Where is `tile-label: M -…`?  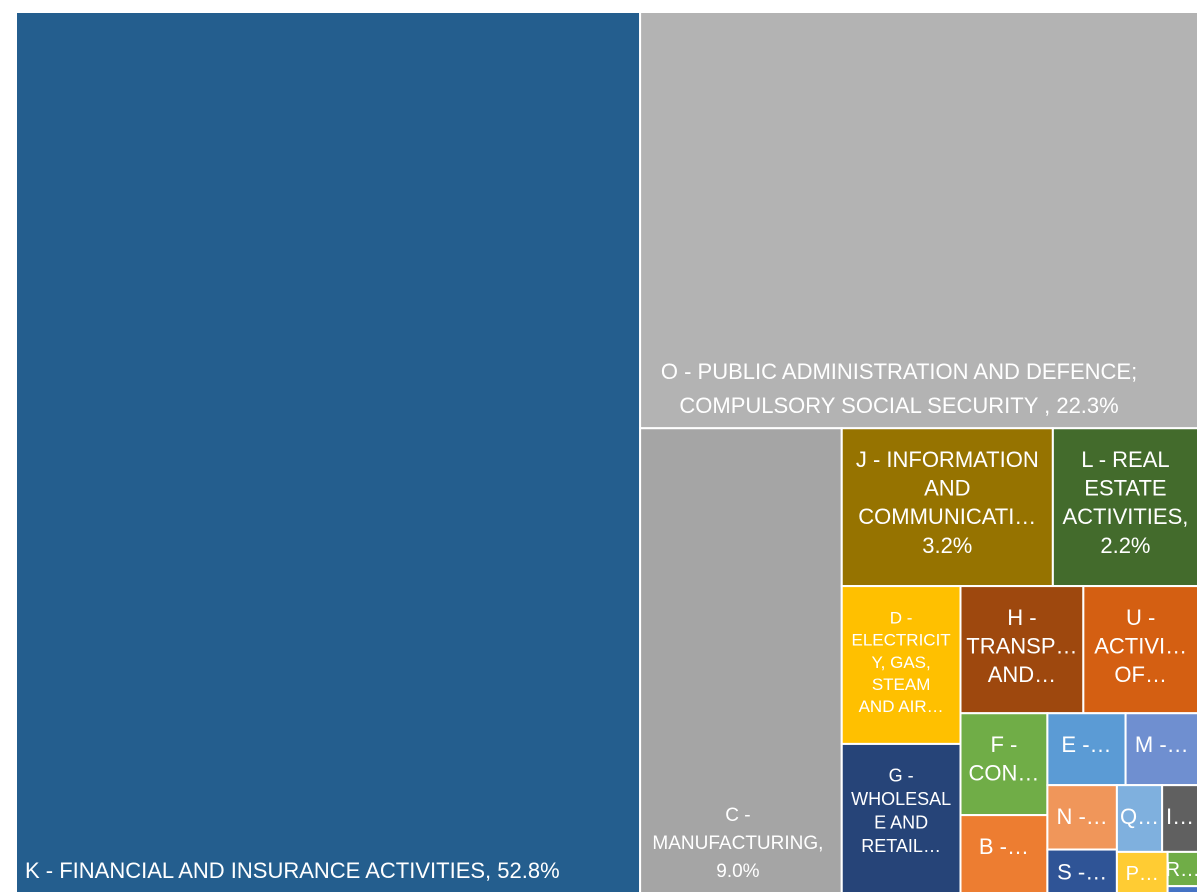
tile-label: M -… is located at coordinates (1162, 744).